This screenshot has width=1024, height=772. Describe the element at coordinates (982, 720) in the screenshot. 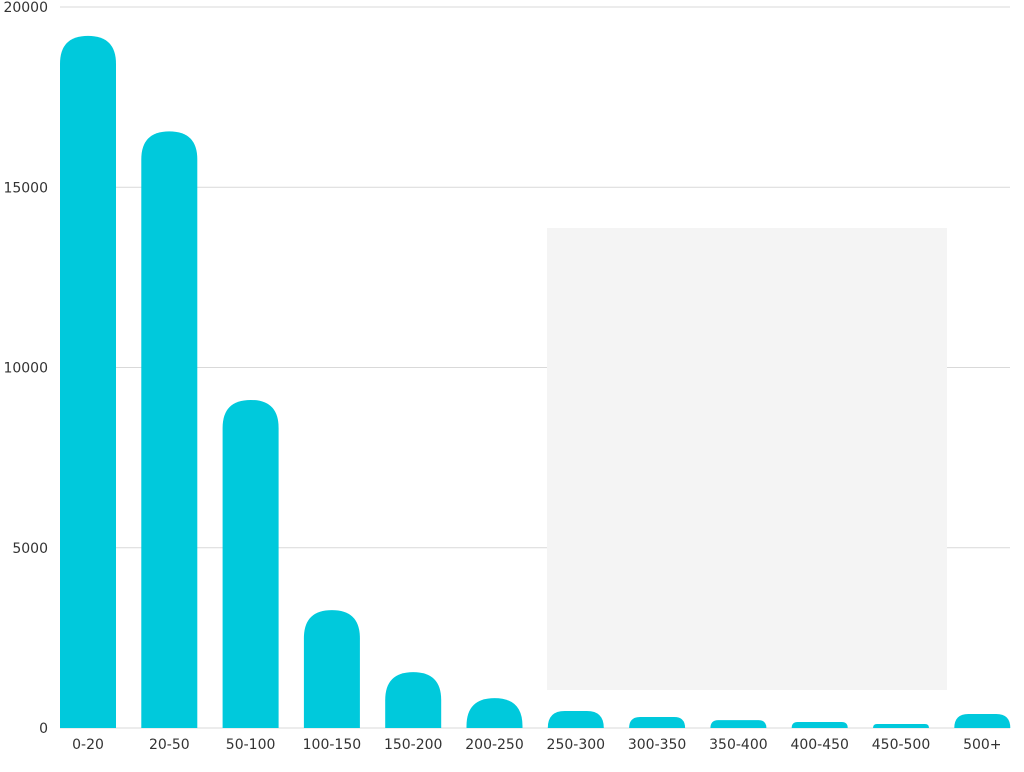

I see `bar-500+` at that location.